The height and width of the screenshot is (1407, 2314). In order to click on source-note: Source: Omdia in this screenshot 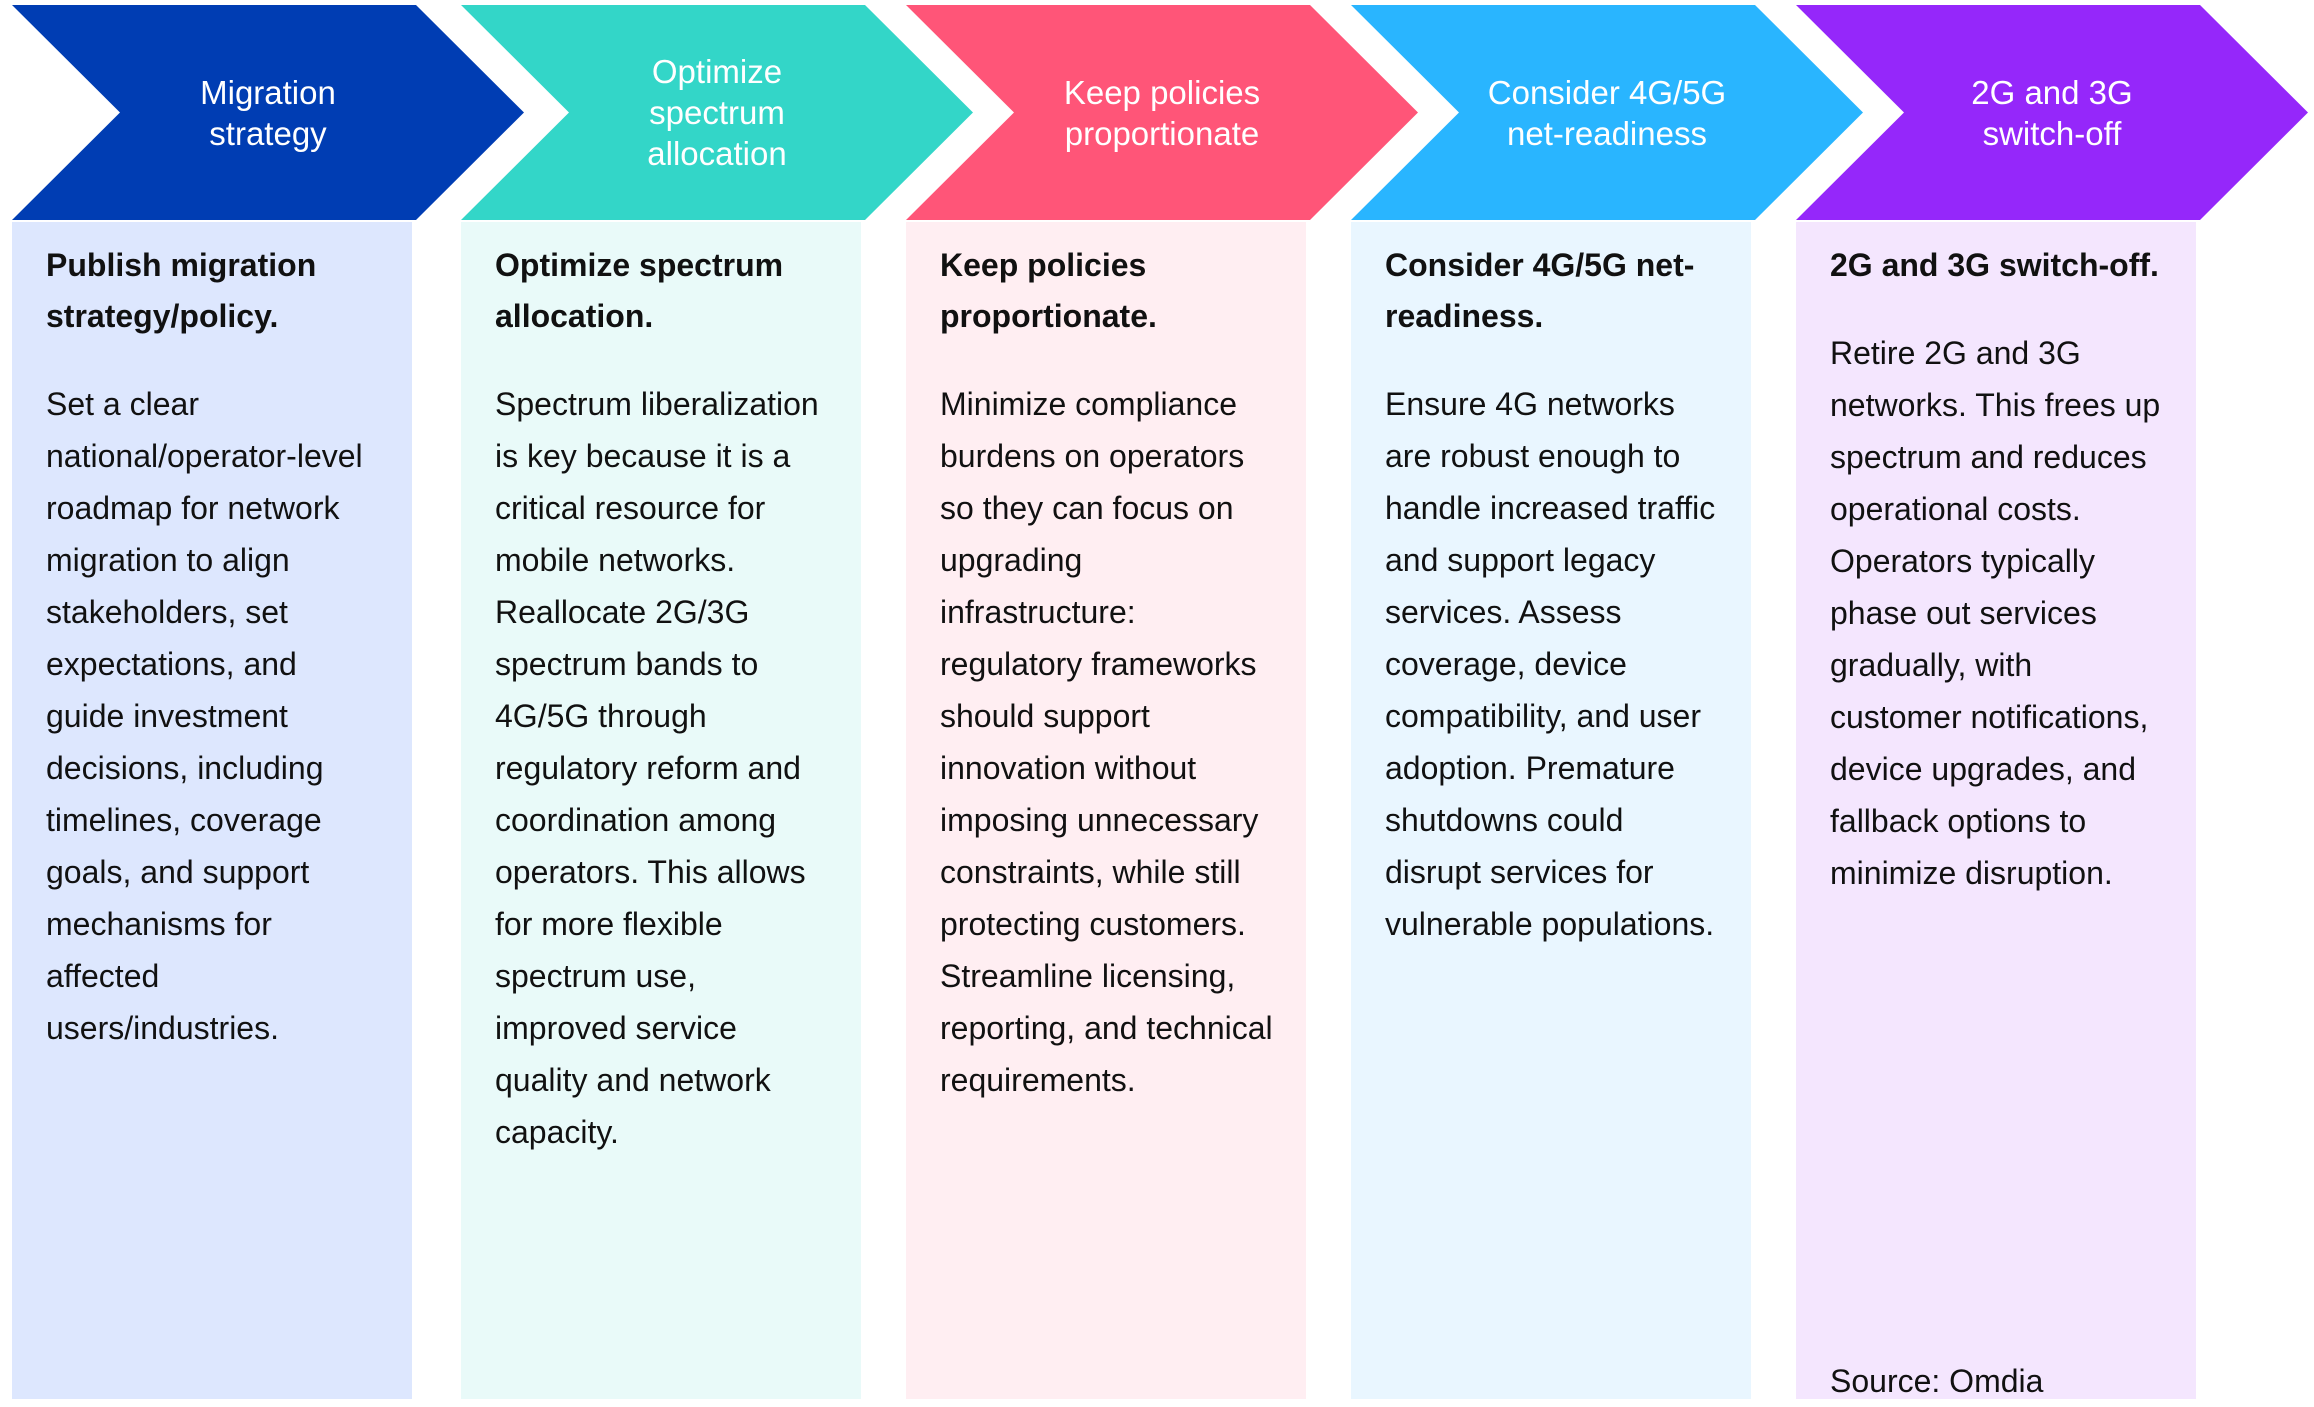, I will do `click(1937, 1381)`.